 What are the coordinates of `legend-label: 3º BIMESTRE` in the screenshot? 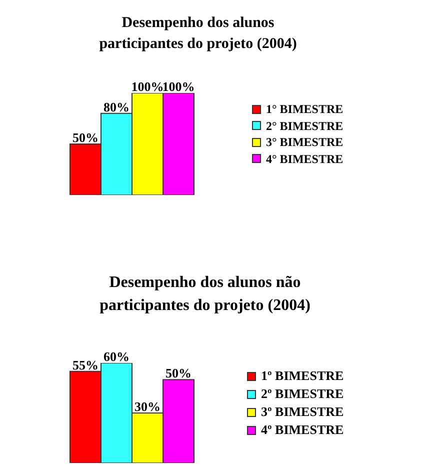 It's located at (302, 412).